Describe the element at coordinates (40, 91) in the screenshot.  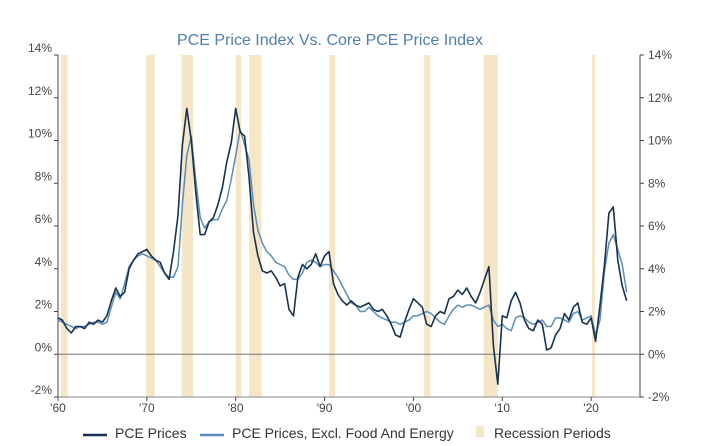
I see `y-tick-label-left: 12%` at that location.